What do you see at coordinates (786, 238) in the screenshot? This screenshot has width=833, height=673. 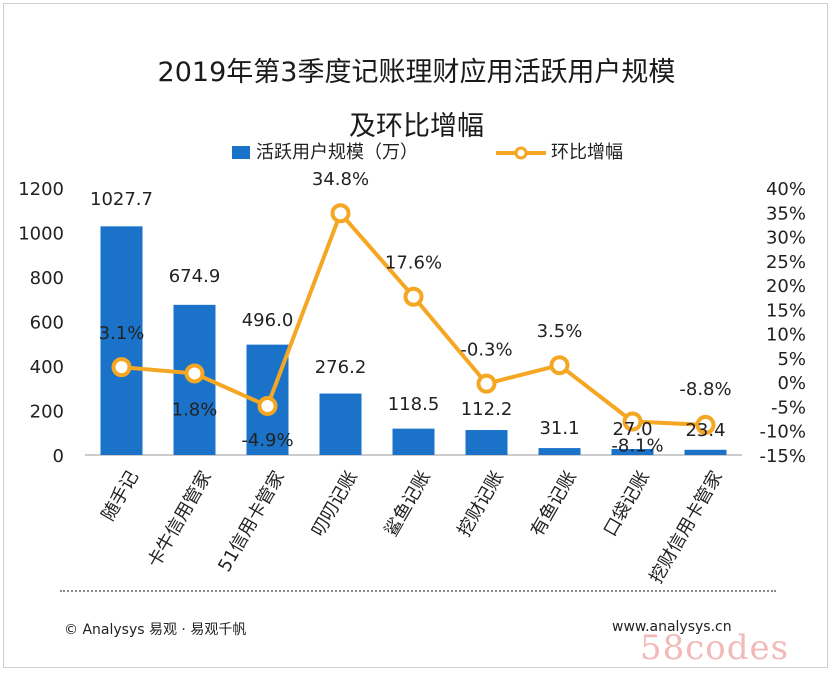 I see `y-right-tick-label: 30%` at bounding box center [786, 238].